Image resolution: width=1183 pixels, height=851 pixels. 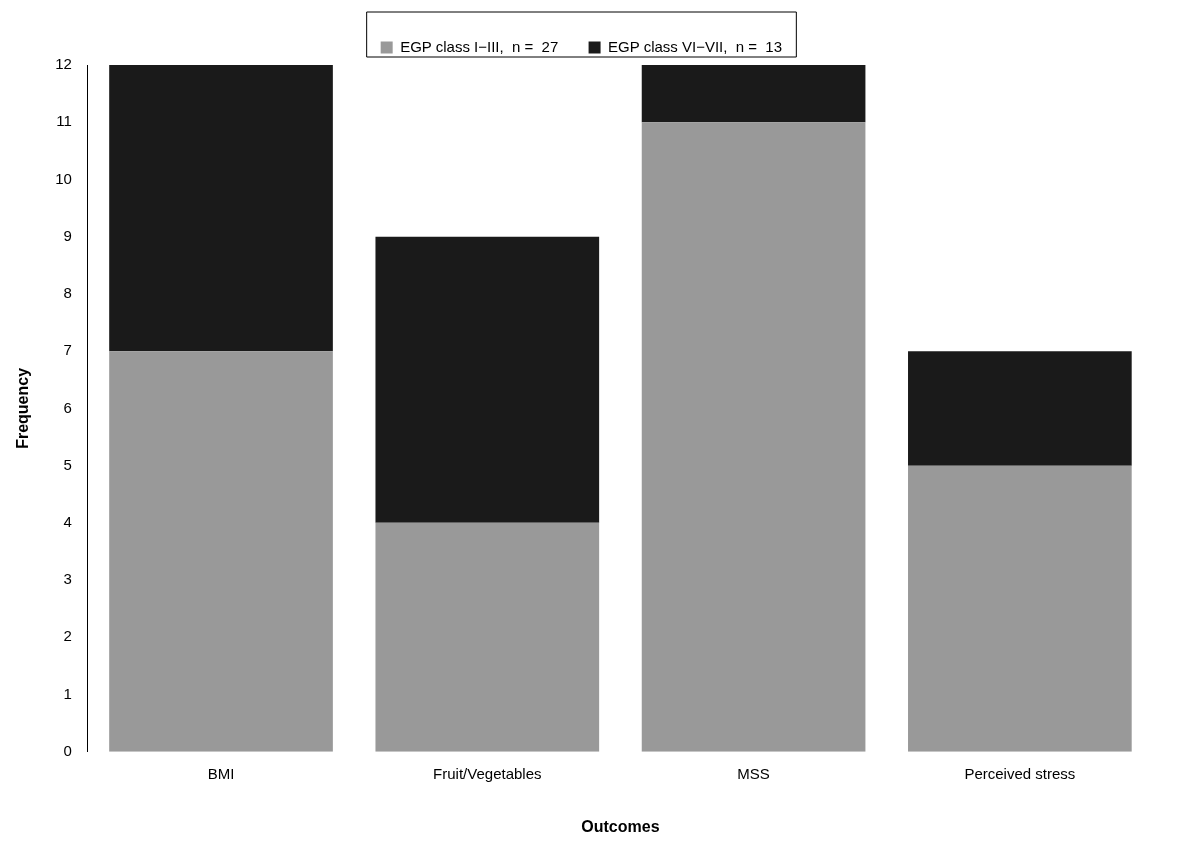 What do you see at coordinates (63, 178) in the screenshot?
I see `y-tick-label: 10` at bounding box center [63, 178].